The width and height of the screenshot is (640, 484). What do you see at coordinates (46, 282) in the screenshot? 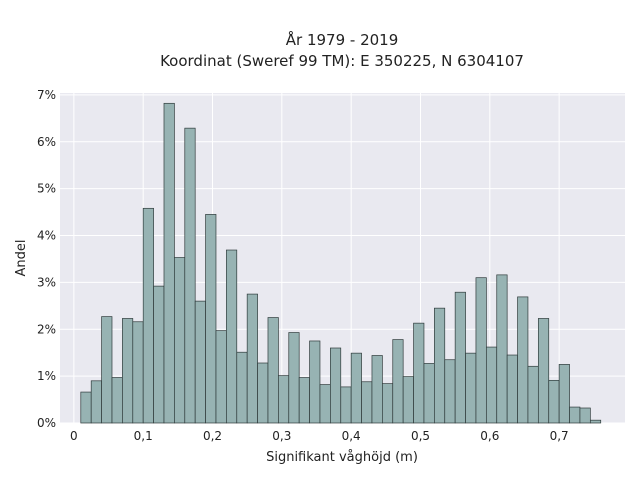
I see `y-tick-label: 3%` at bounding box center [46, 282].